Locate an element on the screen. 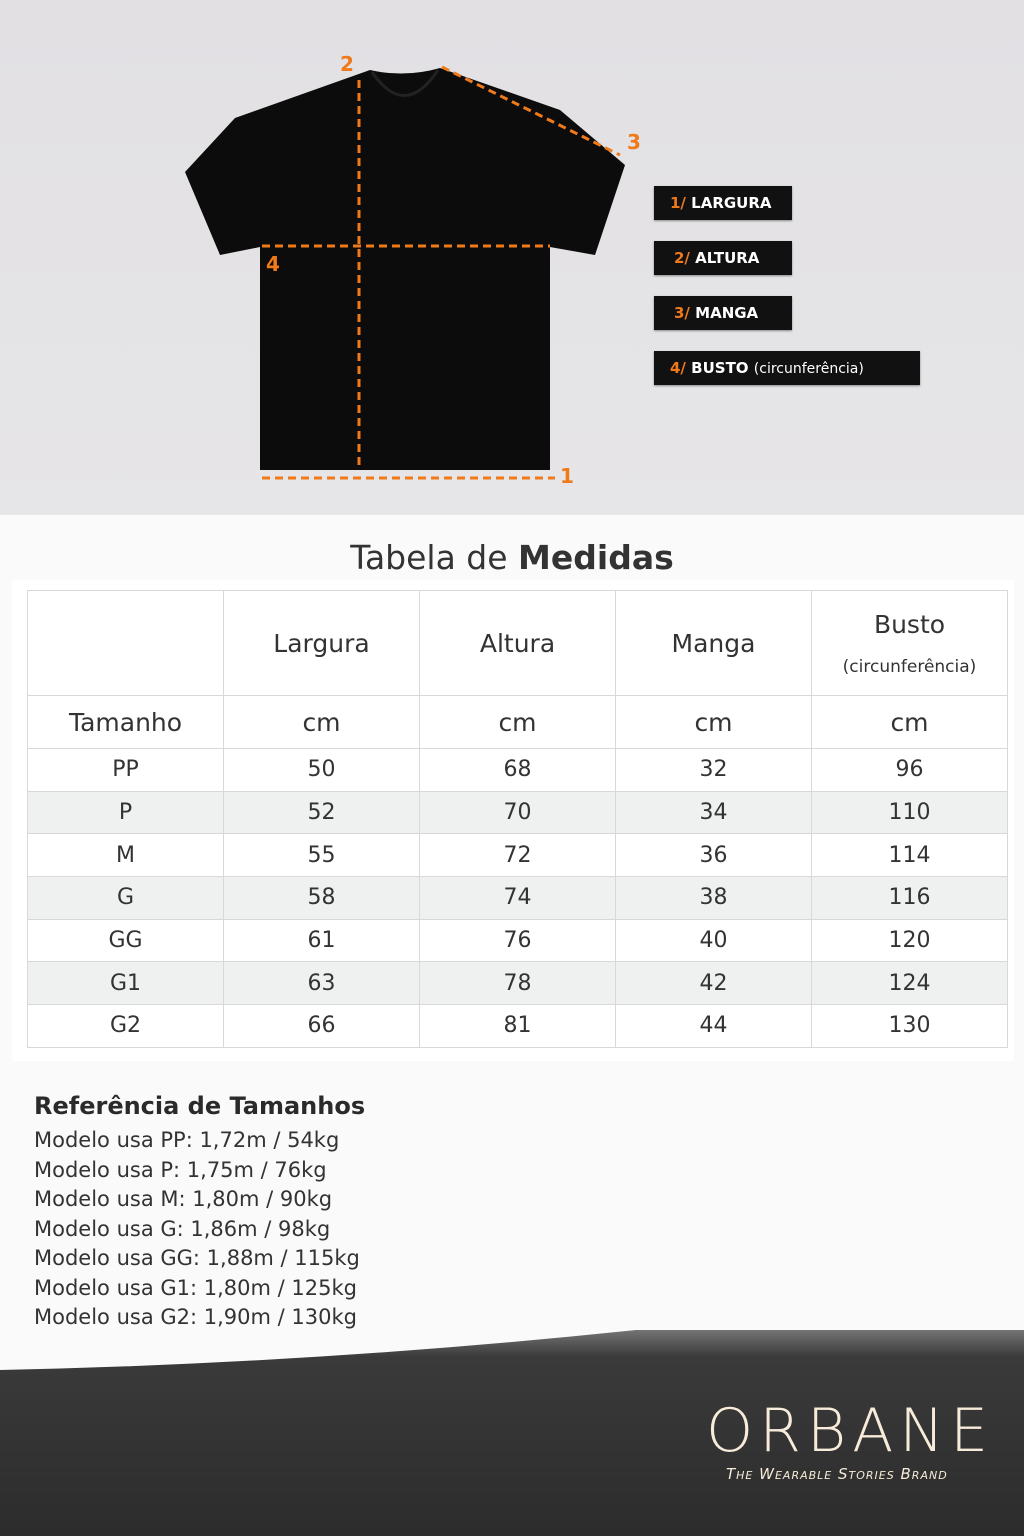  table-cell: M is located at coordinates (125, 855).